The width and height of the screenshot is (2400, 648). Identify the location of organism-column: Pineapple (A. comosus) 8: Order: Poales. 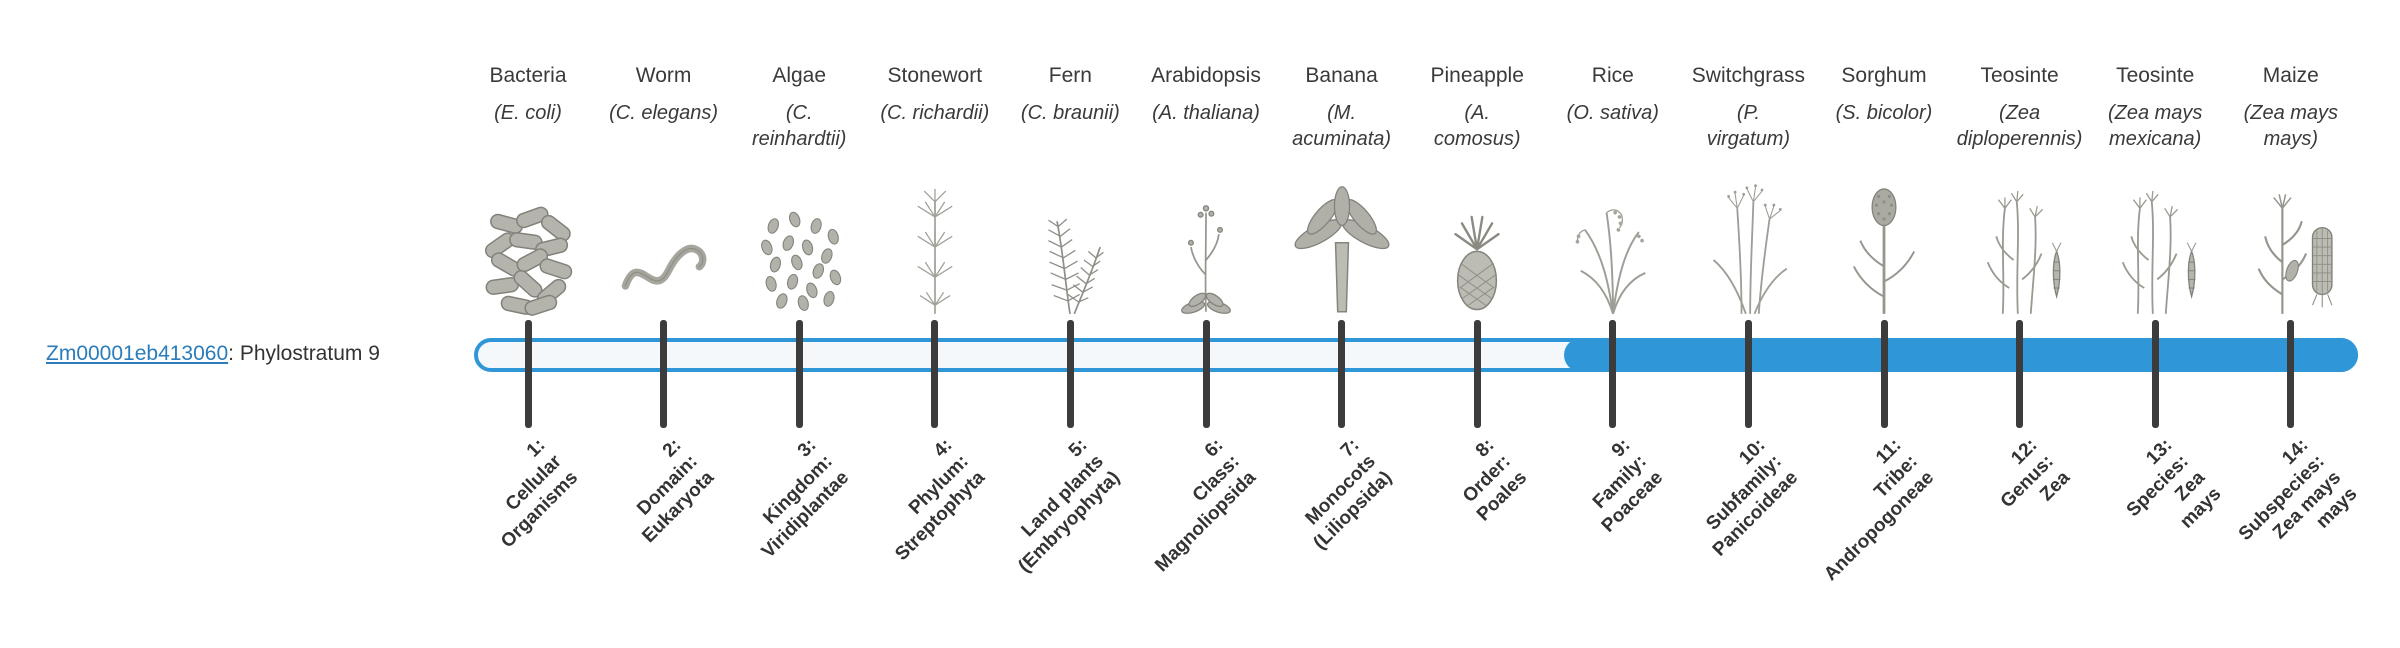
(1477, 290).